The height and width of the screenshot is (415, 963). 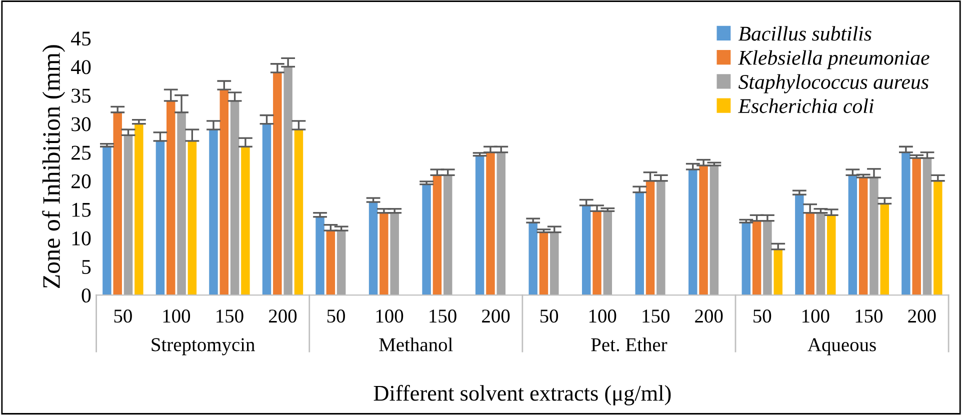 What do you see at coordinates (81, 67) in the screenshot?
I see `y-tick-label: 40` at bounding box center [81, 67].